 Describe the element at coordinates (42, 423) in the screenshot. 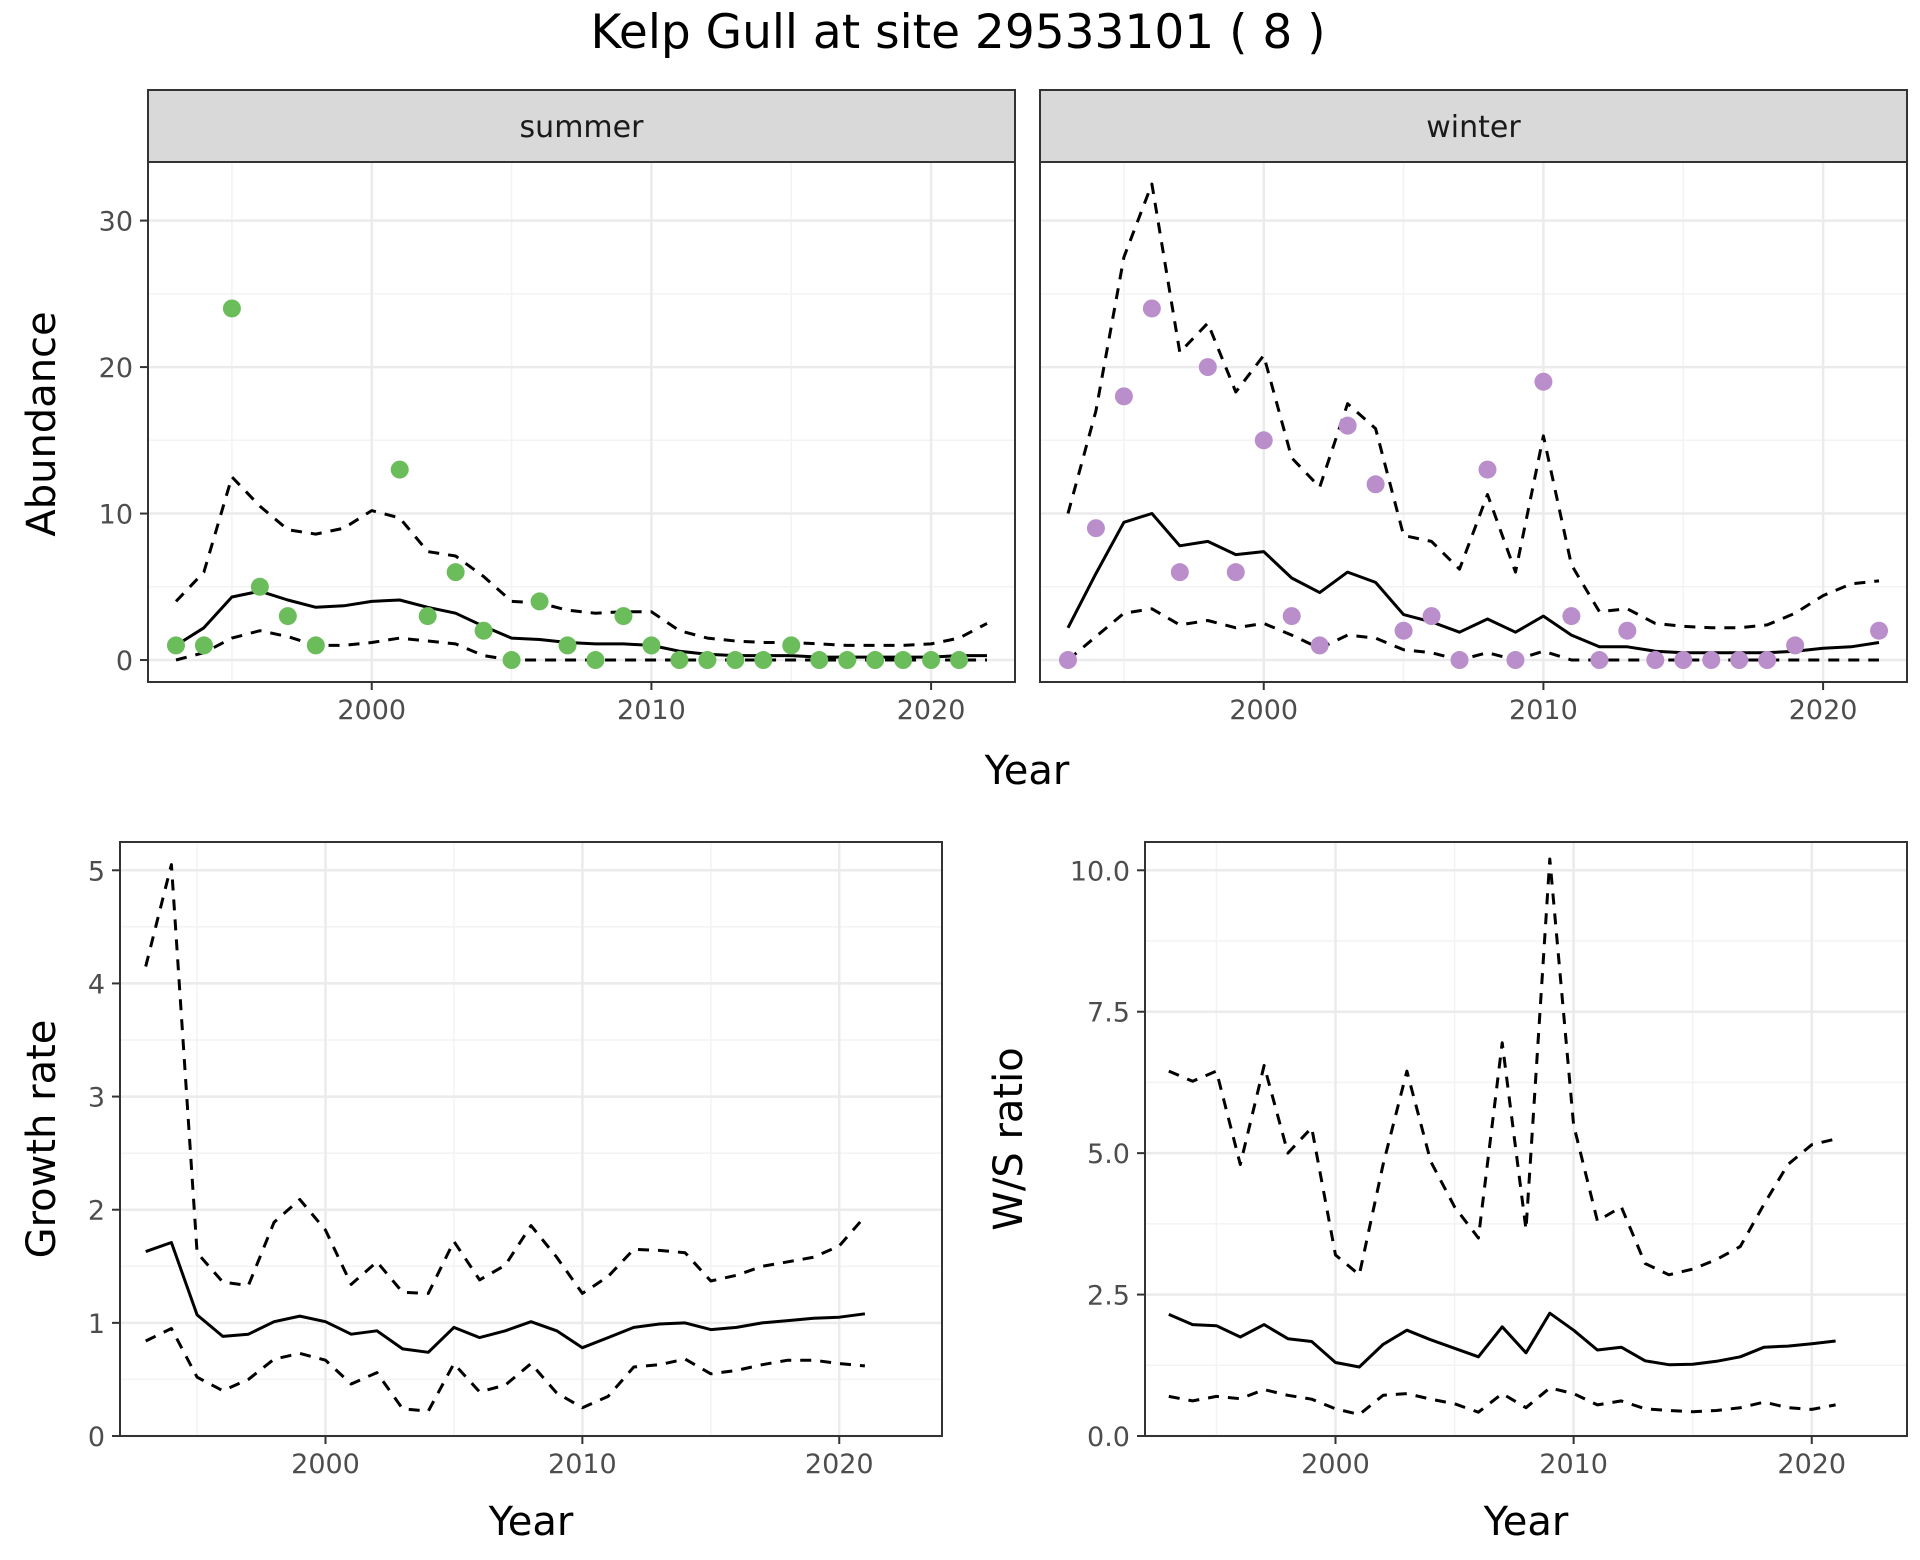

I see `y-axis-title: Abundance` at that location.